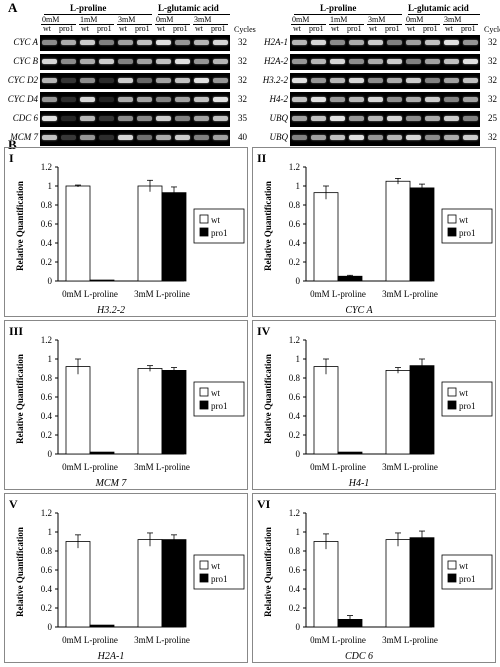 This screenshot has width=500, height=667. Describe the element at coordinates (16, 331) in the screenshot. I see `chart-numeral: III` at that location.